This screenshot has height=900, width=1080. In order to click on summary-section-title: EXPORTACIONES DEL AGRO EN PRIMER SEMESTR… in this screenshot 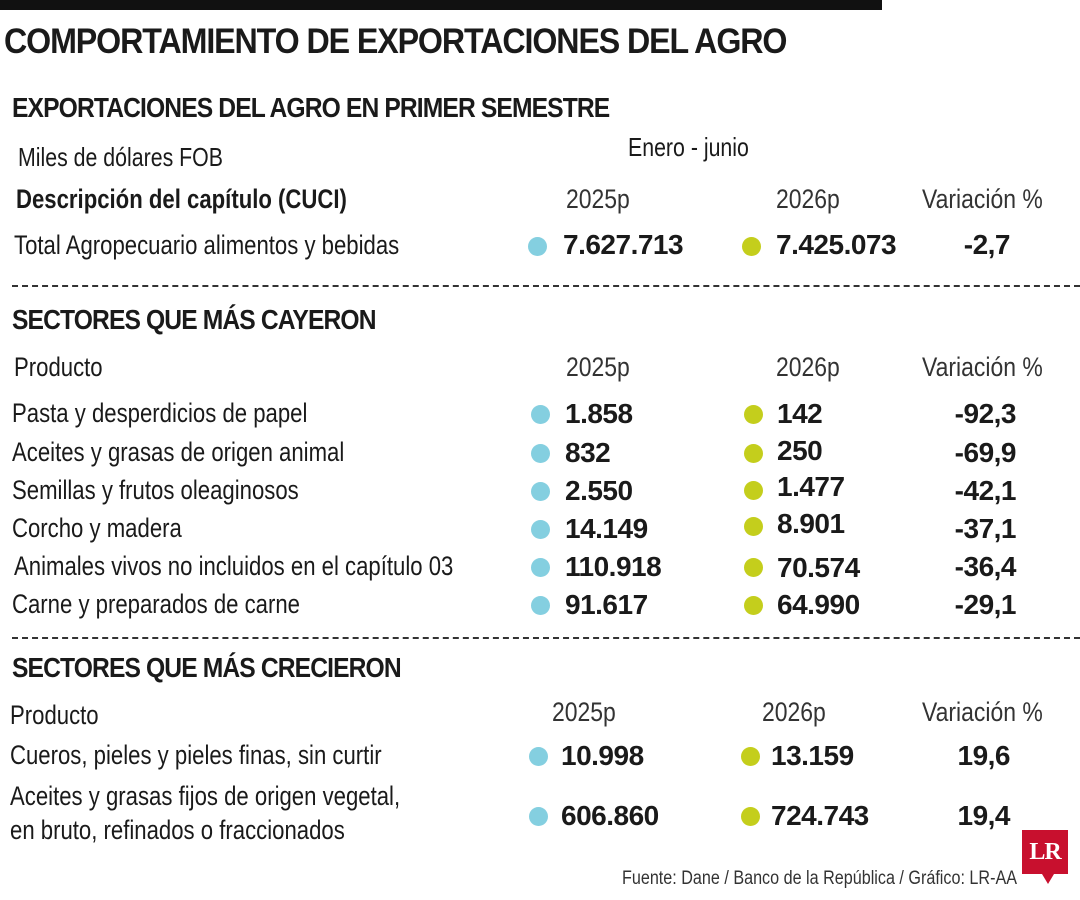, I will do `click(311, 107)`.